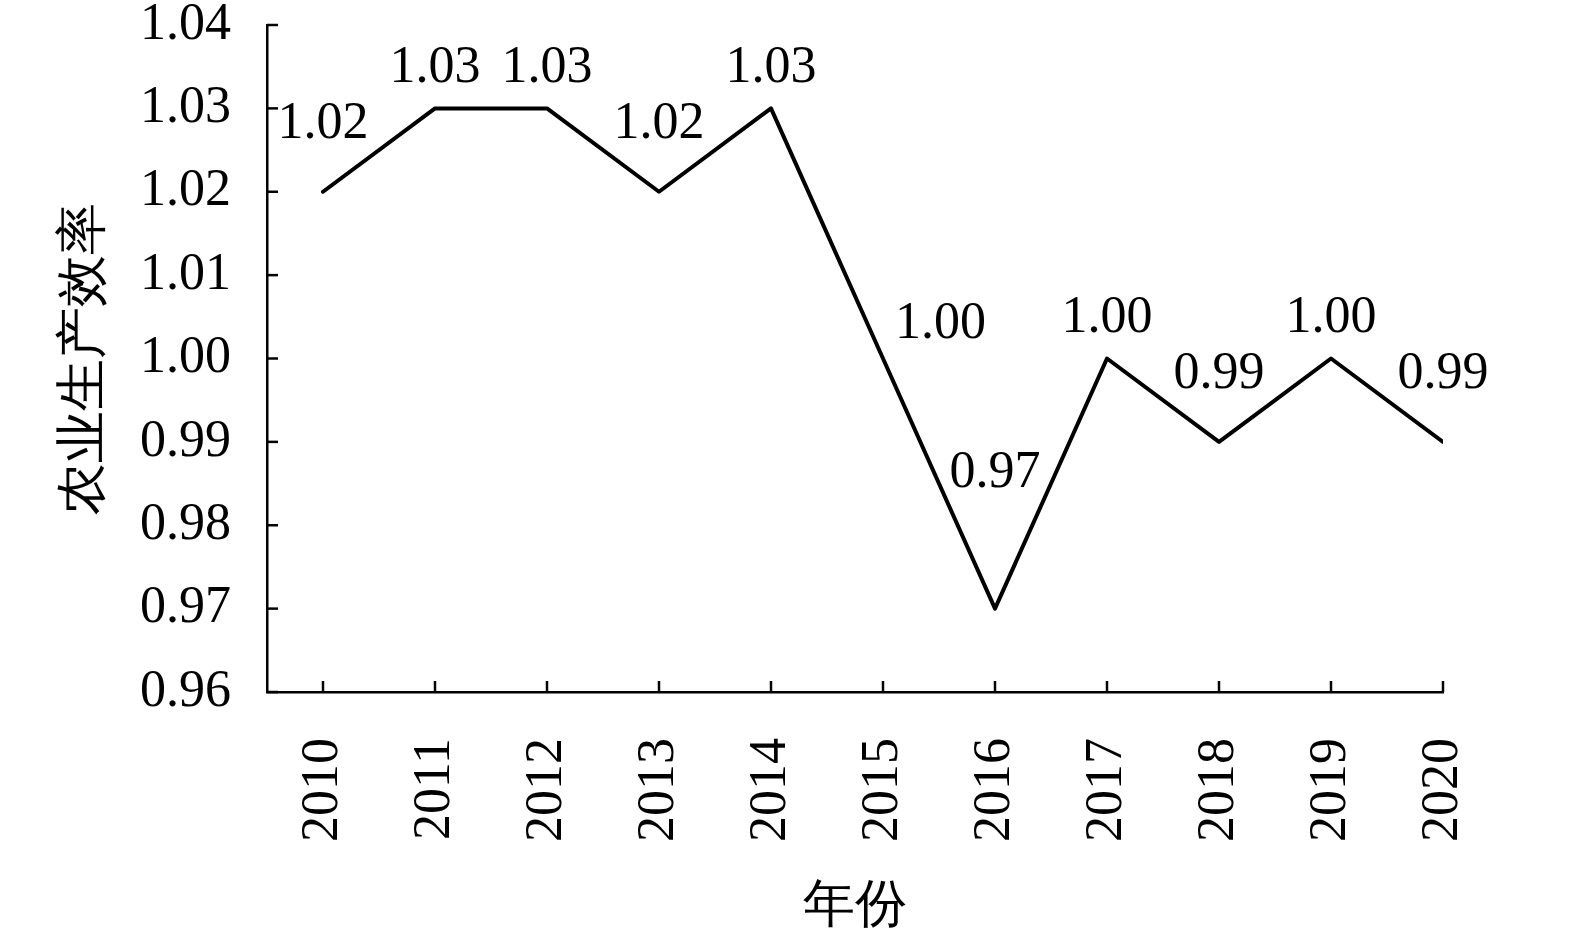  Describe the element at coordinates (185, 438) in the screenshot. I see `y-tick-label: 0.99` at that location.